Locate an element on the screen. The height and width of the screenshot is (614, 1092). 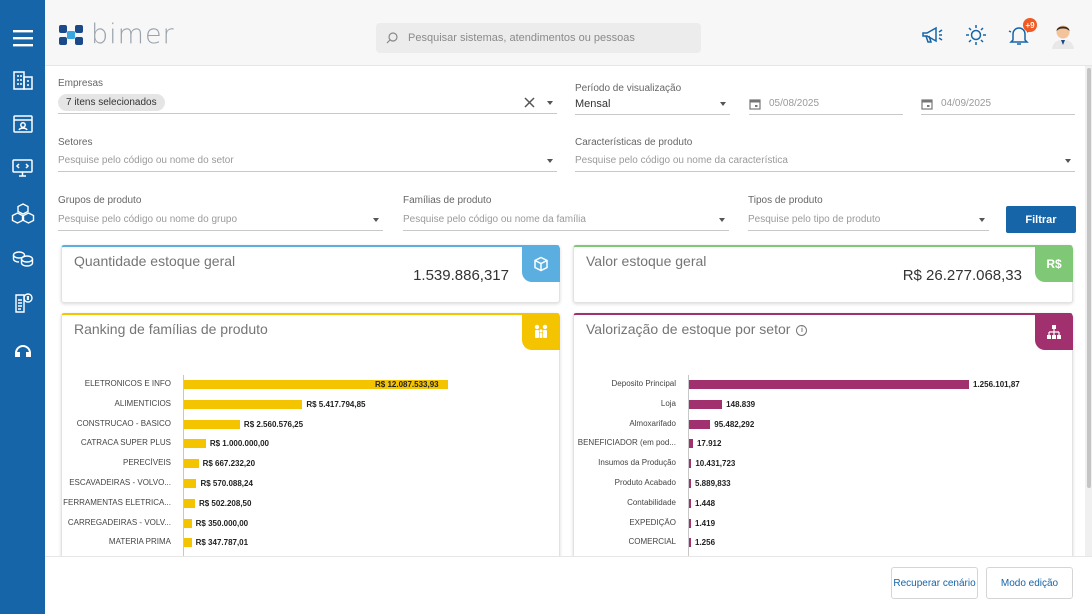
clear-icon is located at coordinates (529, 102).